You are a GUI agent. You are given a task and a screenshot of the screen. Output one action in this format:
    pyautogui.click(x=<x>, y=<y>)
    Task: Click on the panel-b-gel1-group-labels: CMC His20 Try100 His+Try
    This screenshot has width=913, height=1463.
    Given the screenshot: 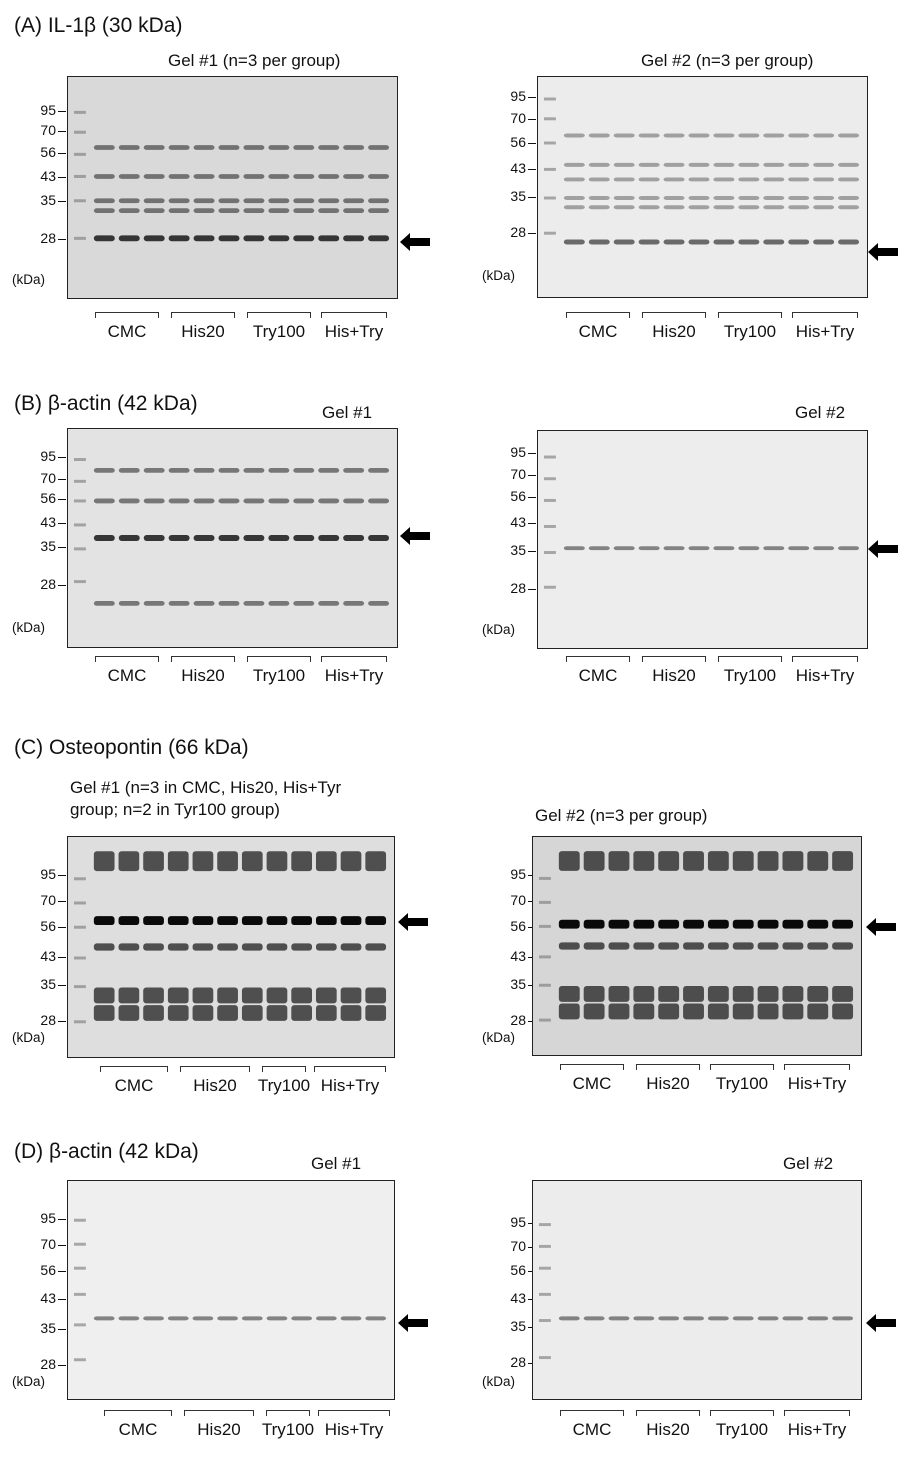 What is the action you would take?
    pyautogui.click(x=242, y=676)
    